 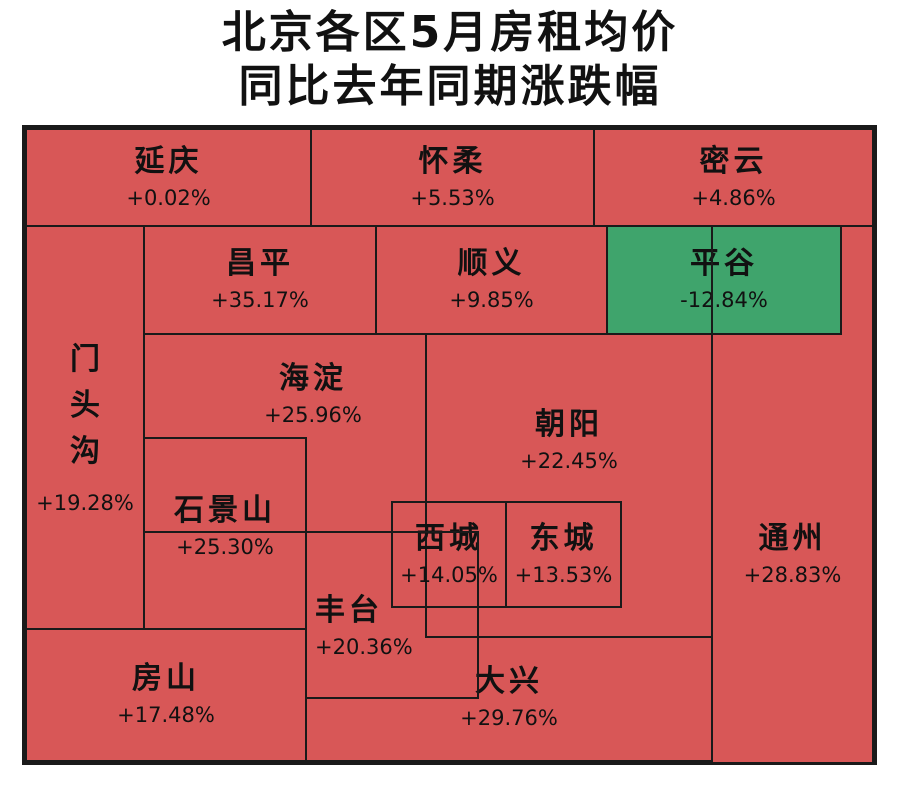 I want to click on region-value: -12.84%, so click(x=724, y=300).